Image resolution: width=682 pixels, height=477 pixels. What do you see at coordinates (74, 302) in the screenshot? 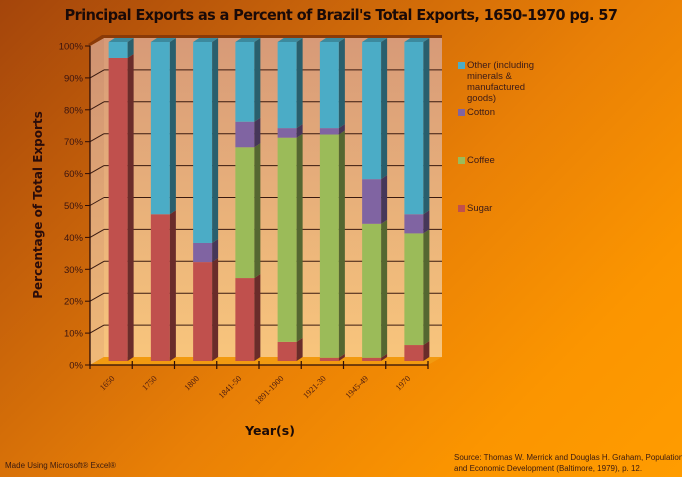
I see `y-tick-label: 20%` at bounding box center [74, 302].